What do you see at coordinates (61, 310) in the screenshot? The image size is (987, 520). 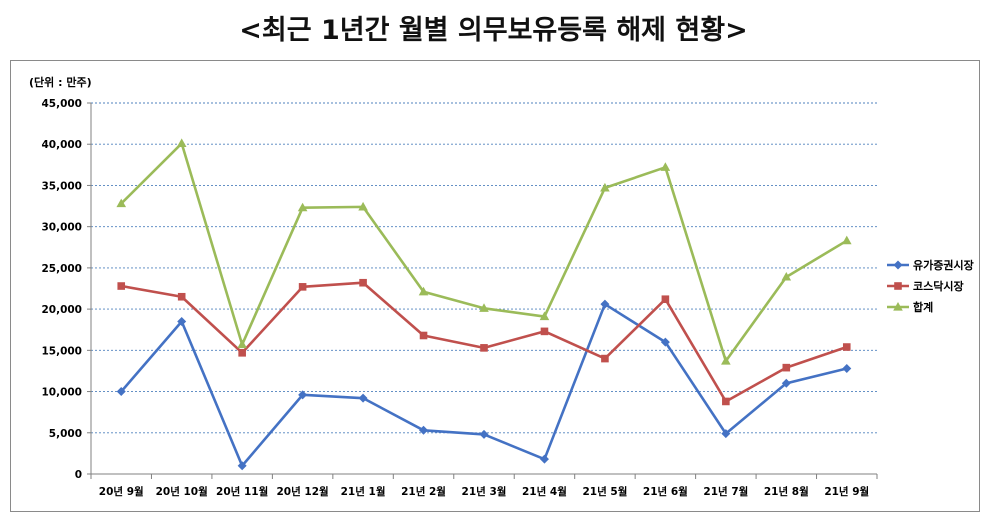 I see `y-tick-label: 20,000` at bounding box center [61, 310].